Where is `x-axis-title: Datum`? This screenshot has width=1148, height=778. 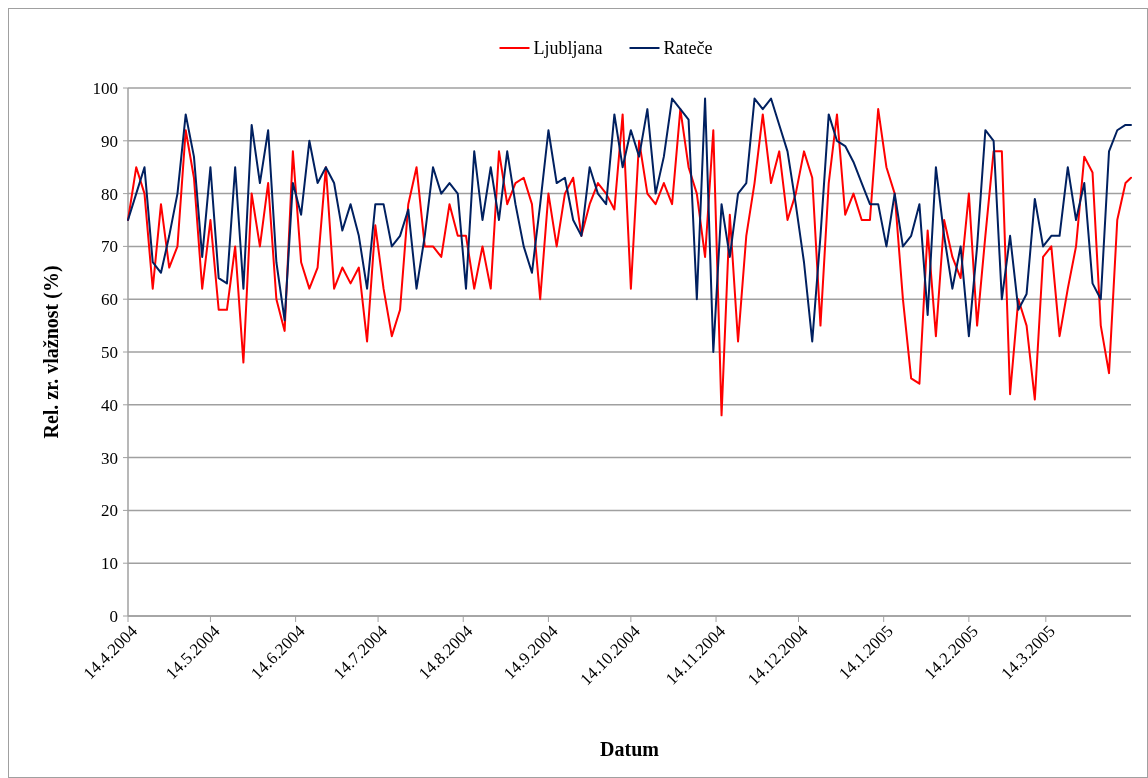
x-axis-title: Datum is located at coordinates (630, 749).